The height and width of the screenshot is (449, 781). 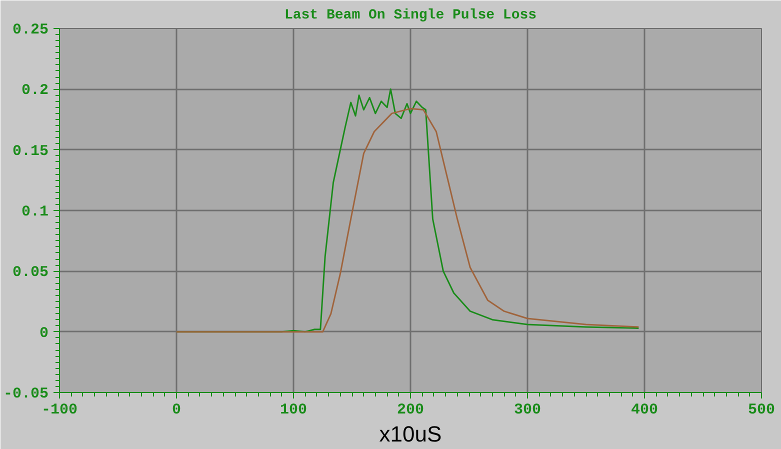 I want to click on y-tick-label: 0.2, so click(x=35, y=91).